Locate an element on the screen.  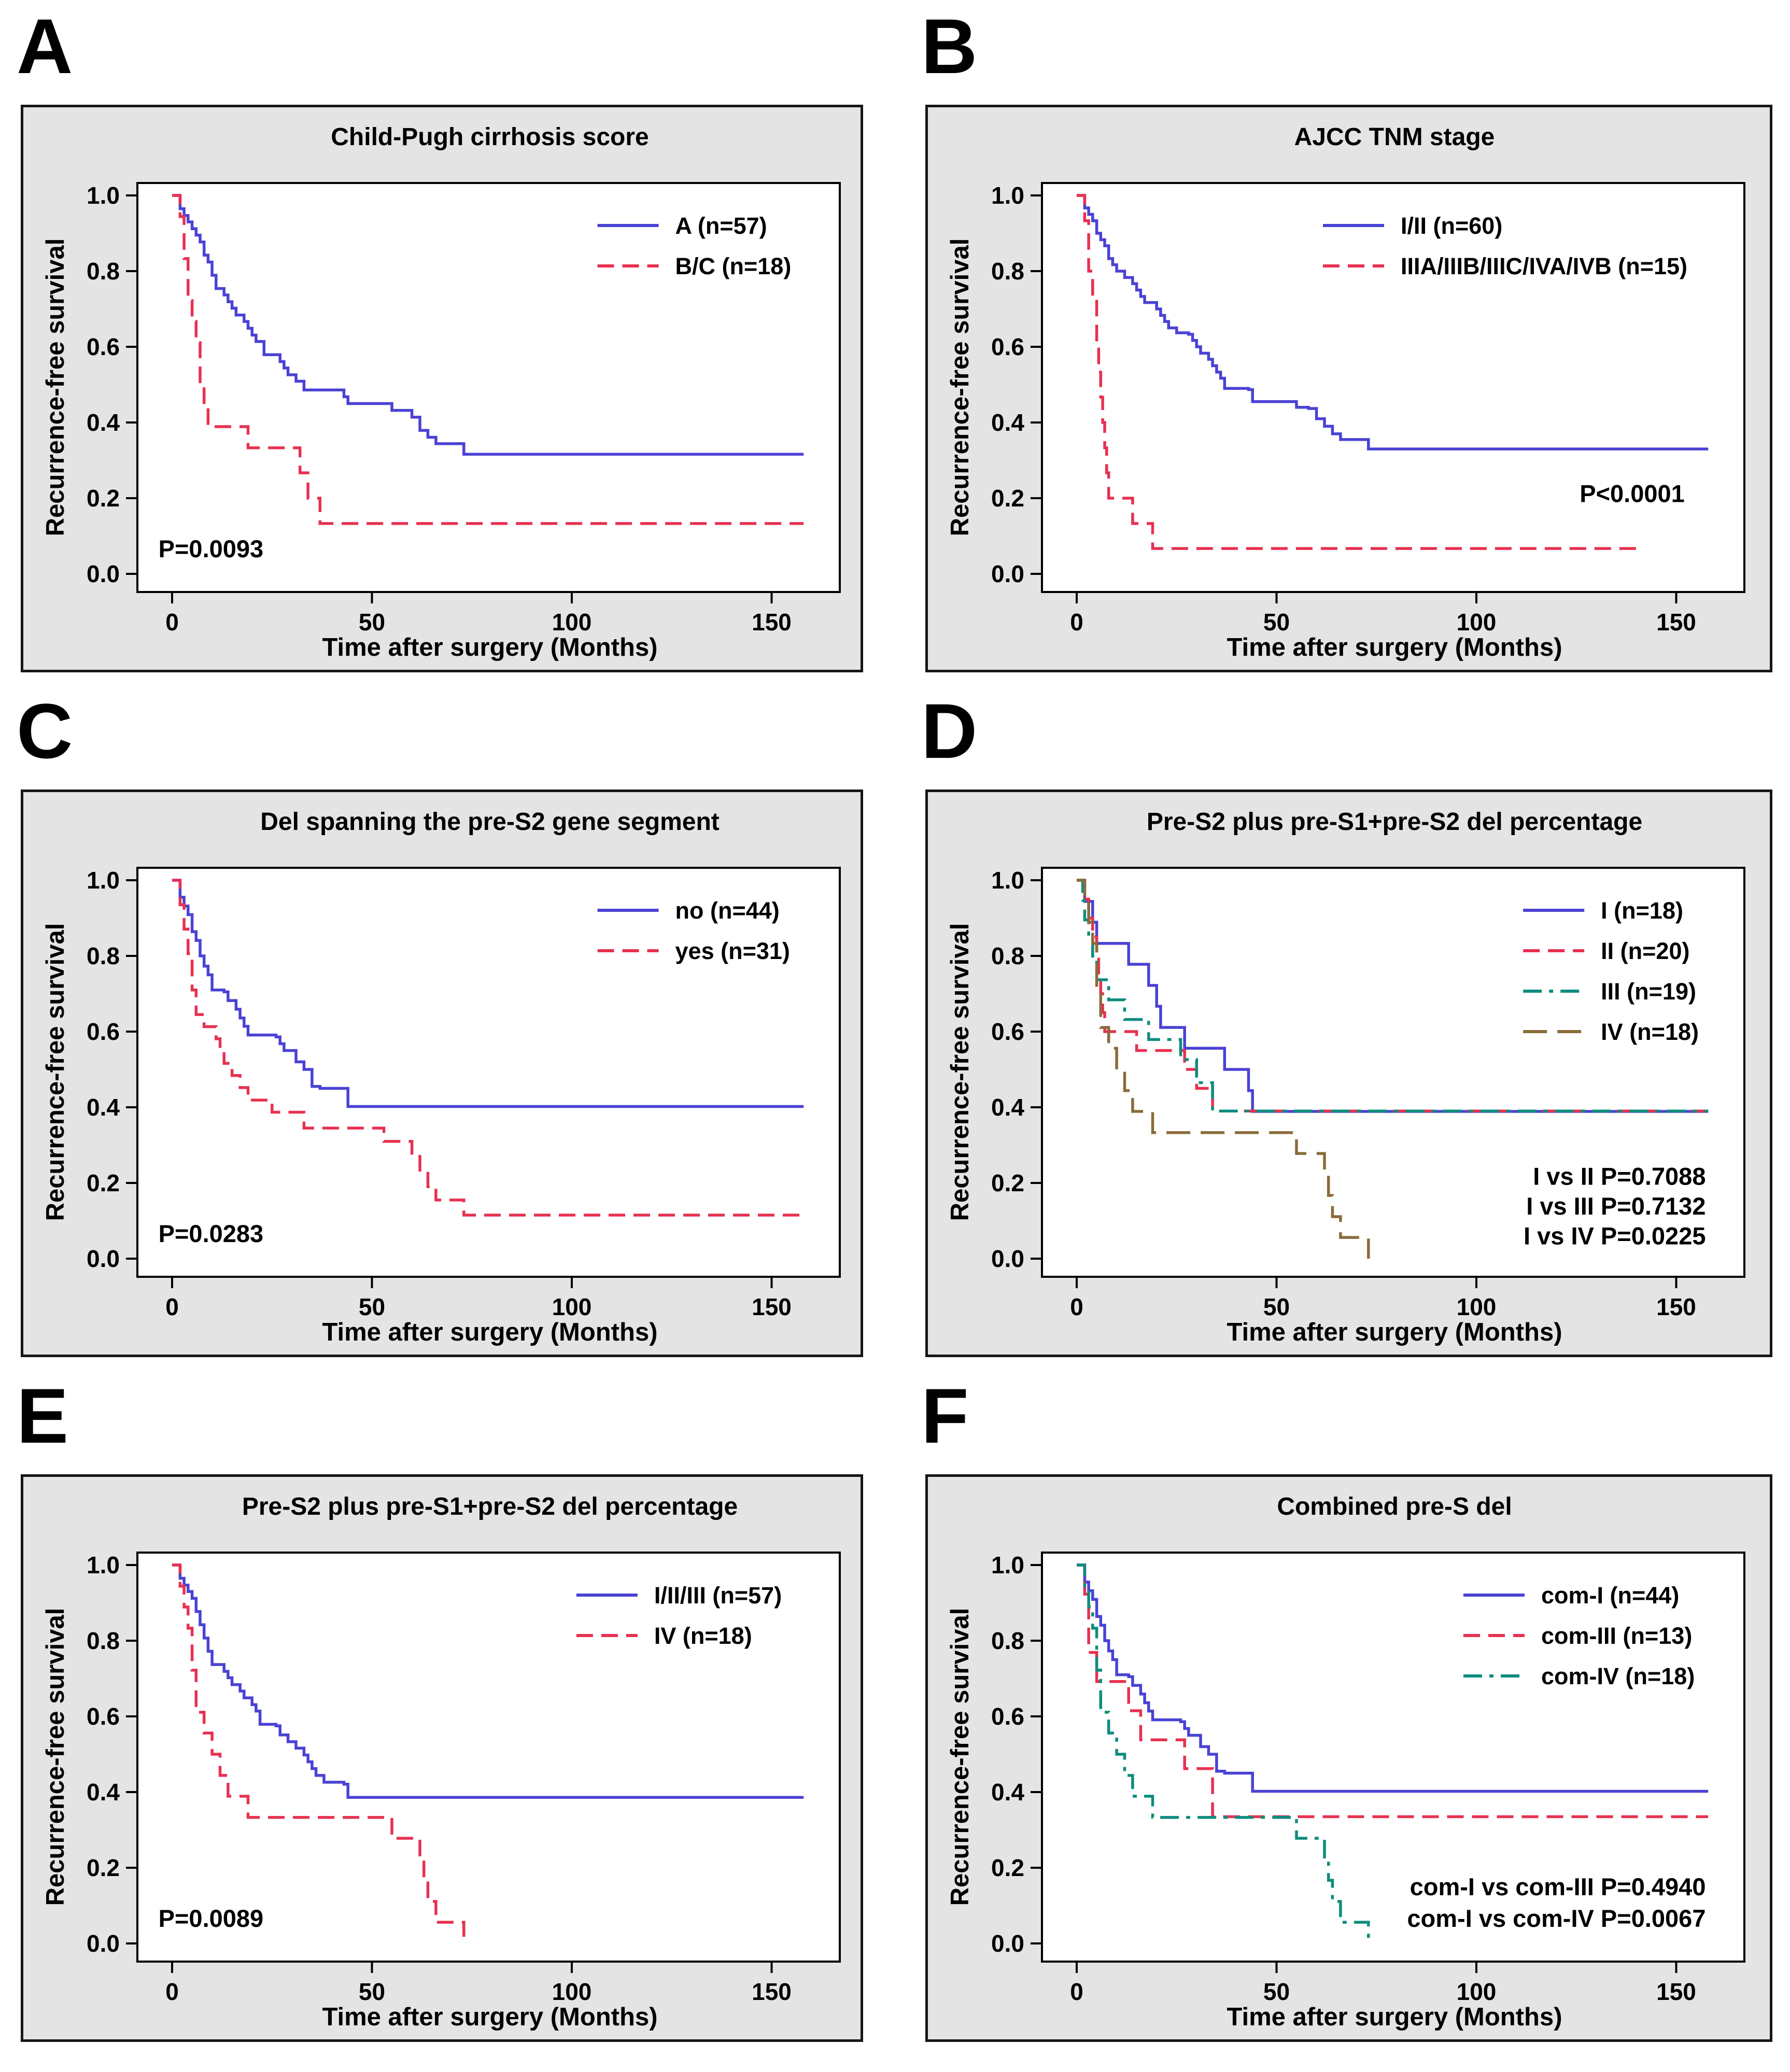
y-axis-label-f: Recurrence-free survival is located at coordinates (960, 1757).